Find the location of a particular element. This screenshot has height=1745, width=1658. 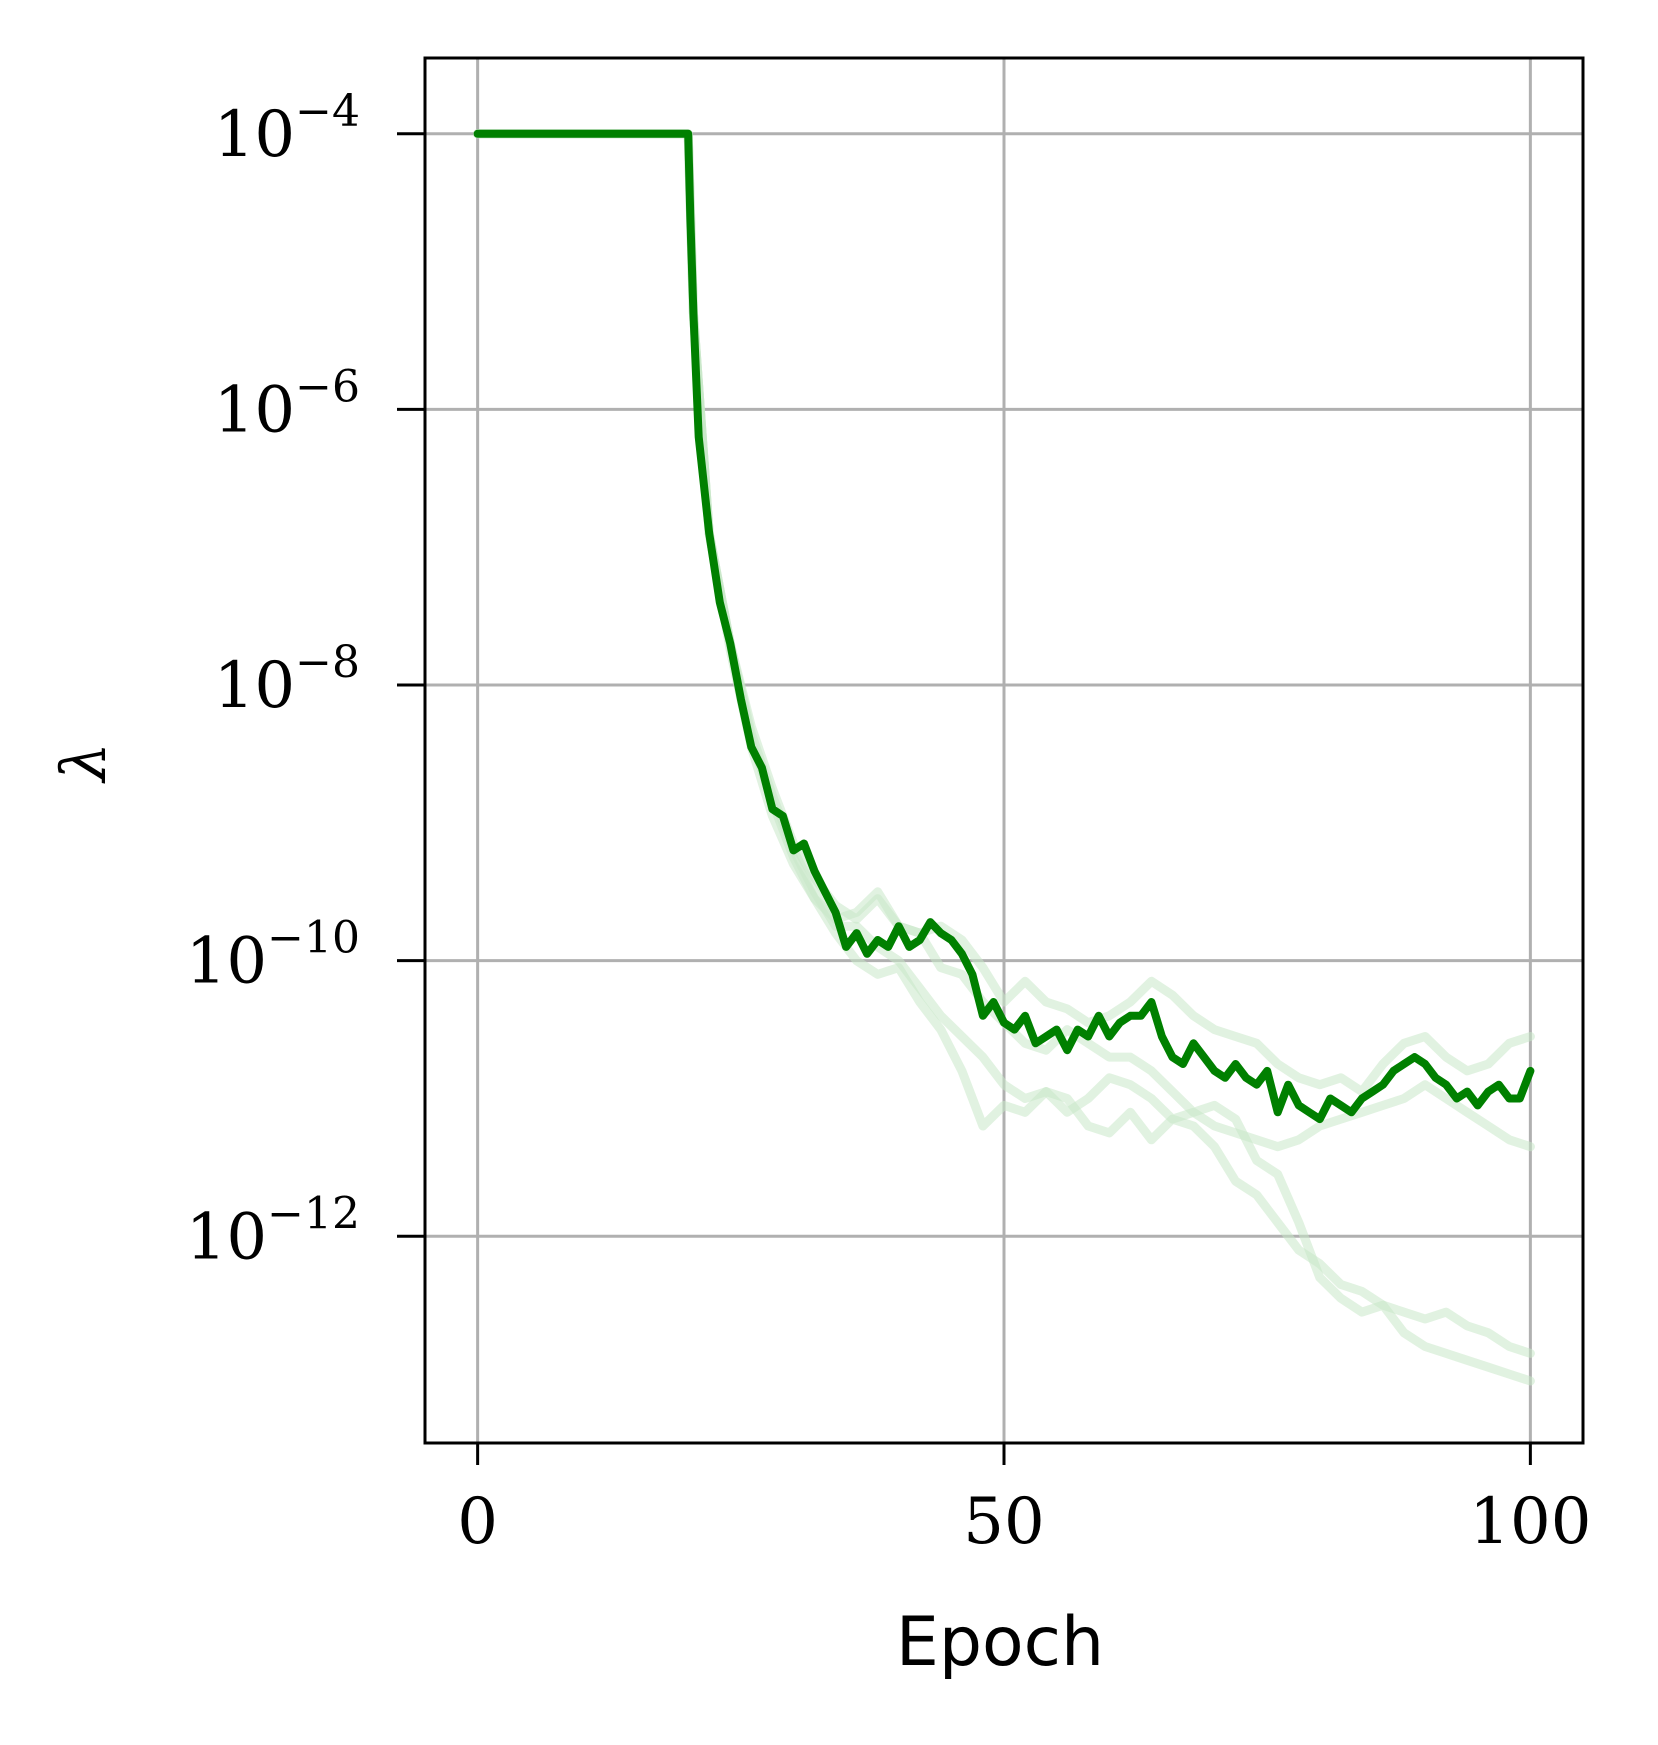

y-tick-exponent: −12 is located at coordinates (313, 1213).